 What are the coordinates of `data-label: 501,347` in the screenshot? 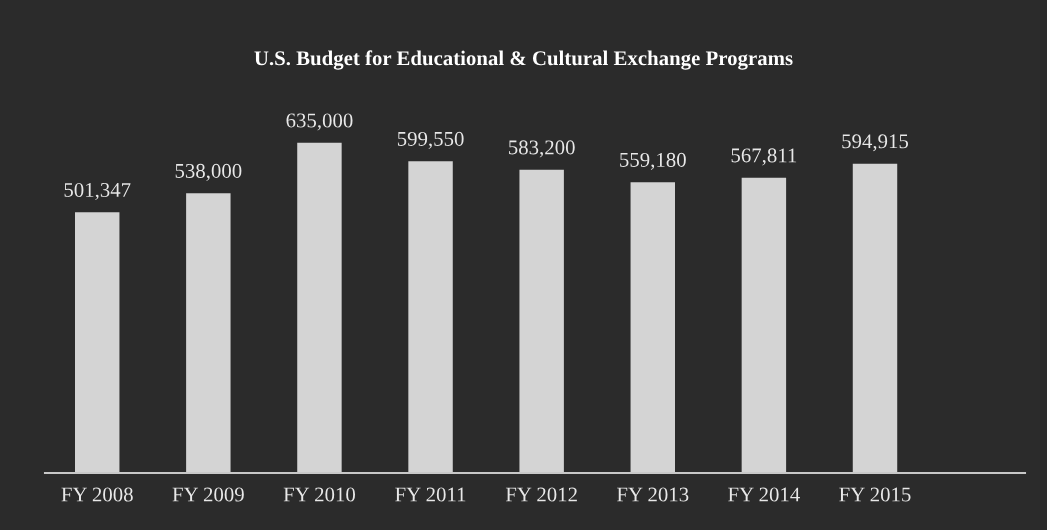 It's located at (97, 191).